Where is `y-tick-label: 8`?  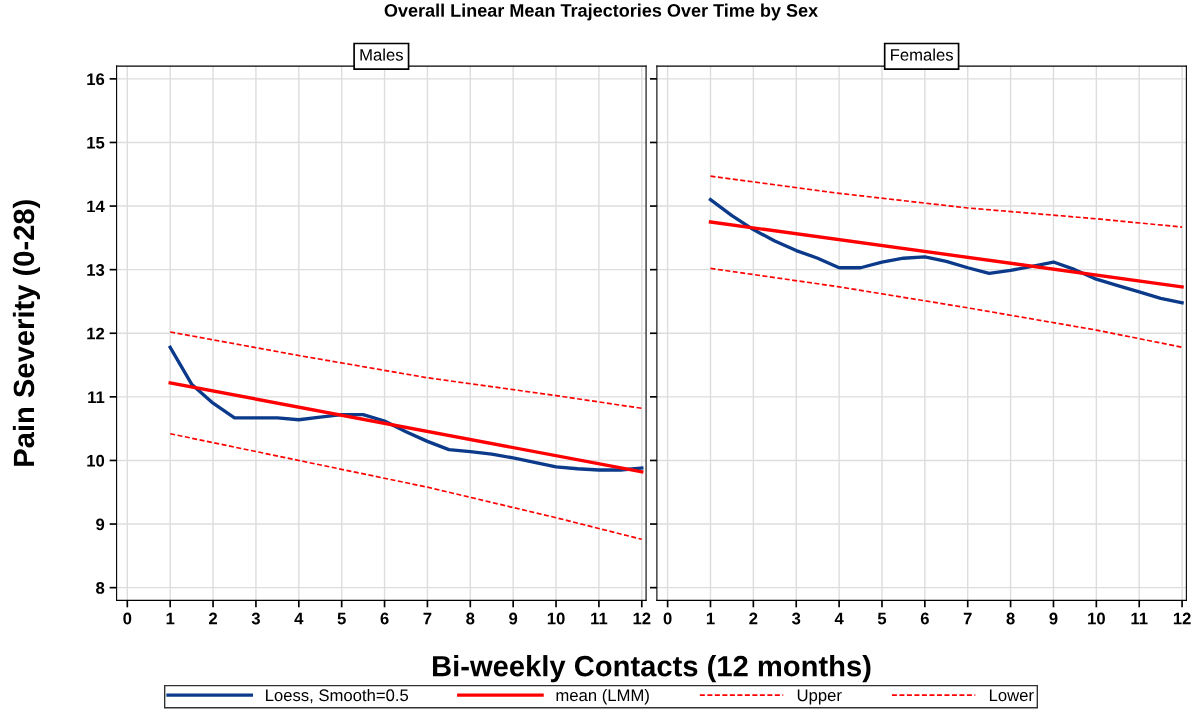 y-tick-label: 8 is located at coordinates (100, 588).